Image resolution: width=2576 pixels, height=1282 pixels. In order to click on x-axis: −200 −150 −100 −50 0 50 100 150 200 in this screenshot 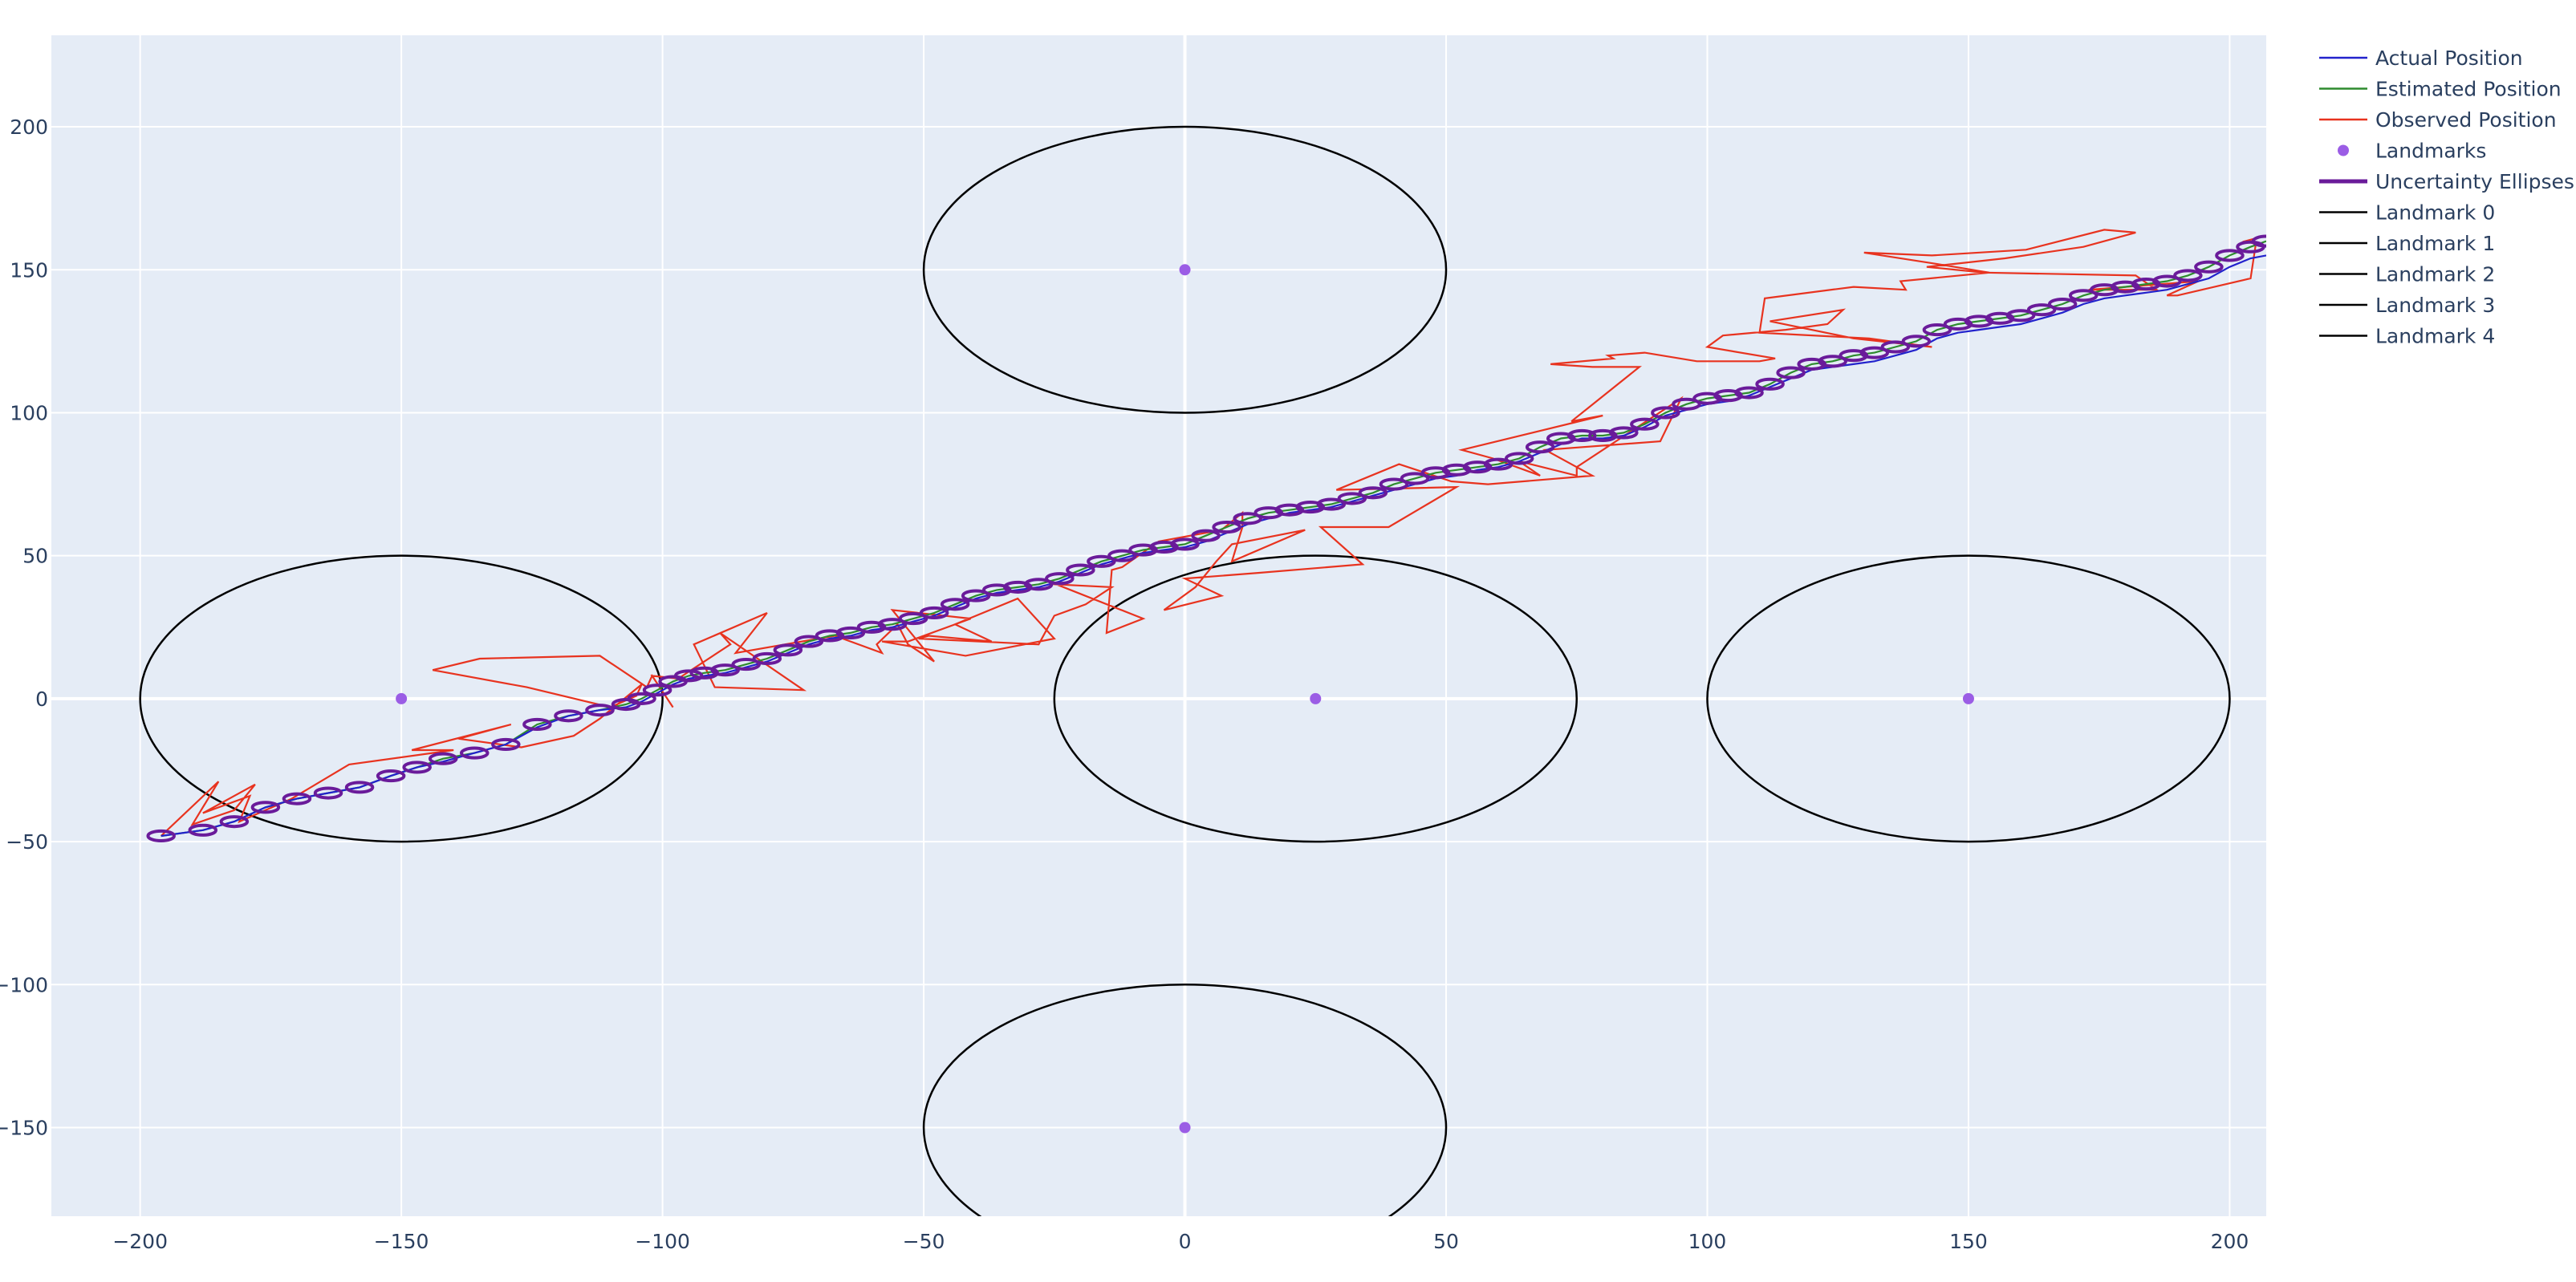, I will do `click(1180, 1242)`.